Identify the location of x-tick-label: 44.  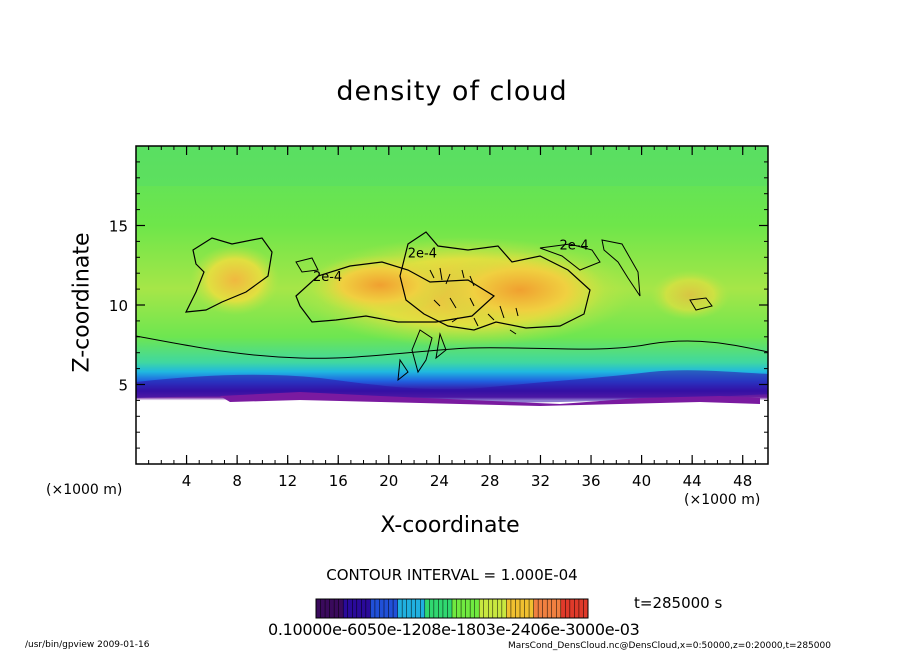
(692, 481).